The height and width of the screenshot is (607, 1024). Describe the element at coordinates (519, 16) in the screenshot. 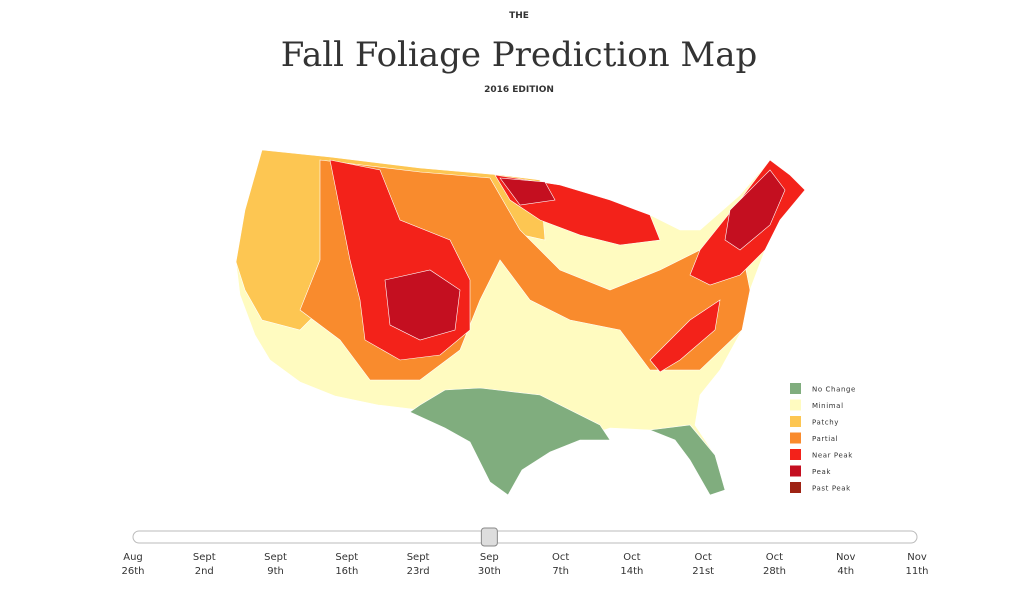

I see `kicker: THE` at that location.